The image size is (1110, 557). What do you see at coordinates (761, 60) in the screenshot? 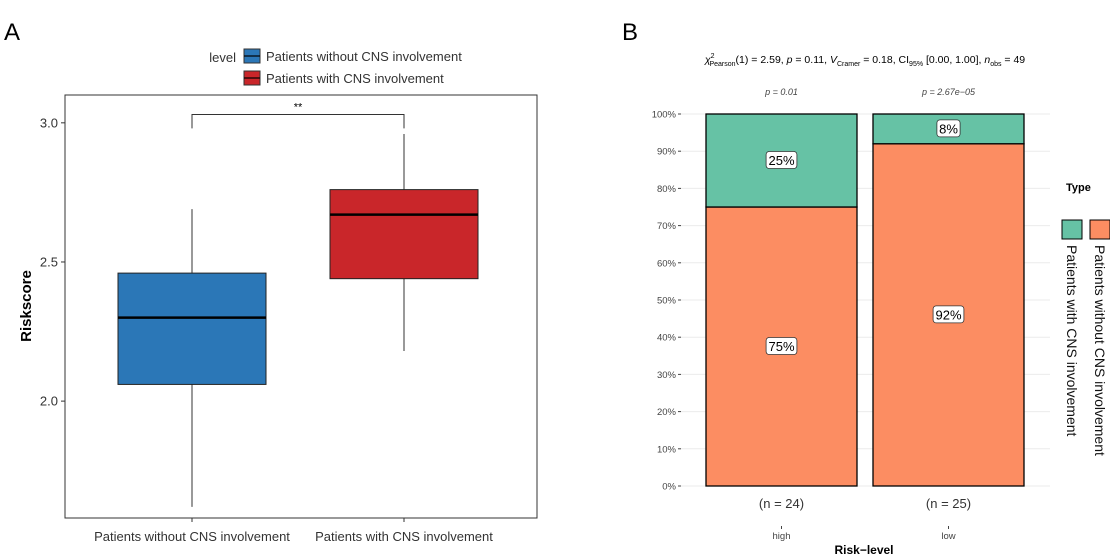
I see `subtitle-part: (1) = 2.59,` at bounding box center [761, 60].